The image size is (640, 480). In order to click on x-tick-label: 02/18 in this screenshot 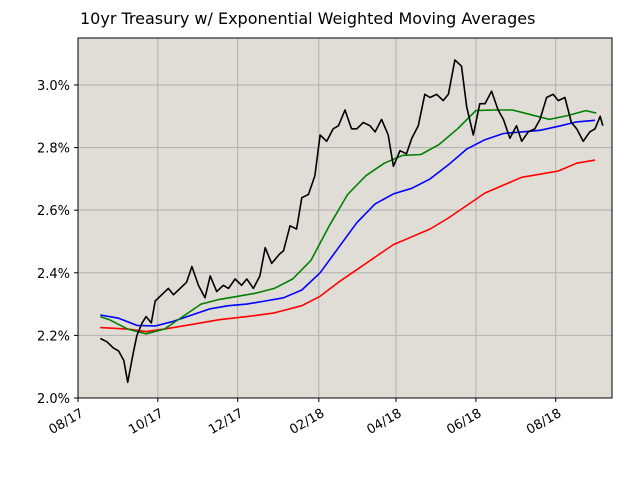, I will do `click(307, 422)`.